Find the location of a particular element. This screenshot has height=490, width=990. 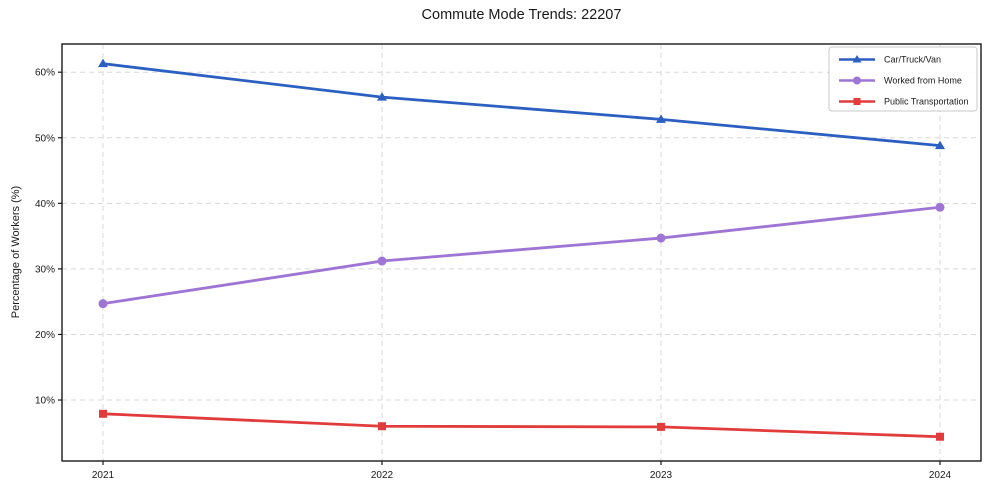

x-tick-label: 2024 is located at coordinates (940, 475).